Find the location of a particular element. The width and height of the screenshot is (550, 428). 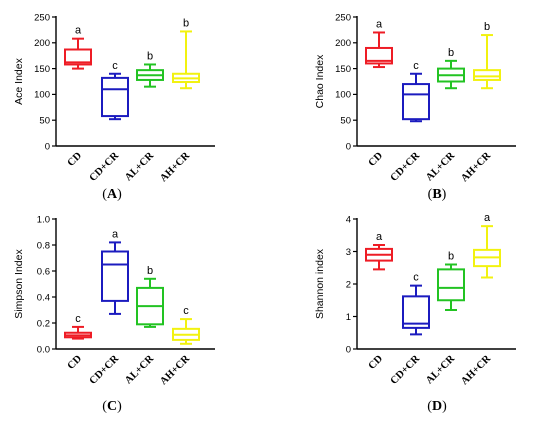

panel-label: (D) is located at coordinates (437, 406).